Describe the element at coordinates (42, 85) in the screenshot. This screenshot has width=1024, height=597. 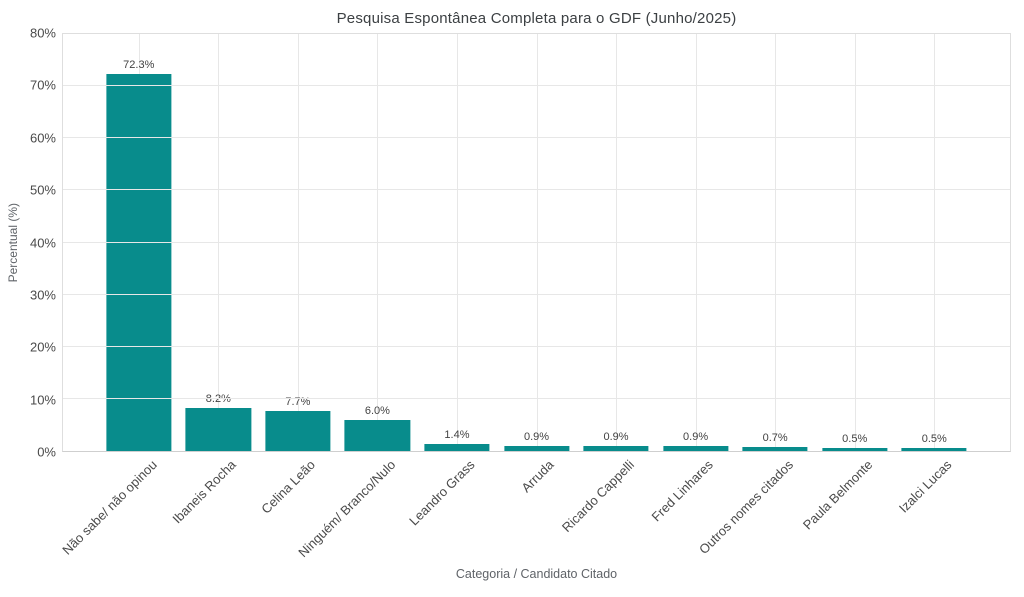
I see `y-tick-label: 70%` at that location.